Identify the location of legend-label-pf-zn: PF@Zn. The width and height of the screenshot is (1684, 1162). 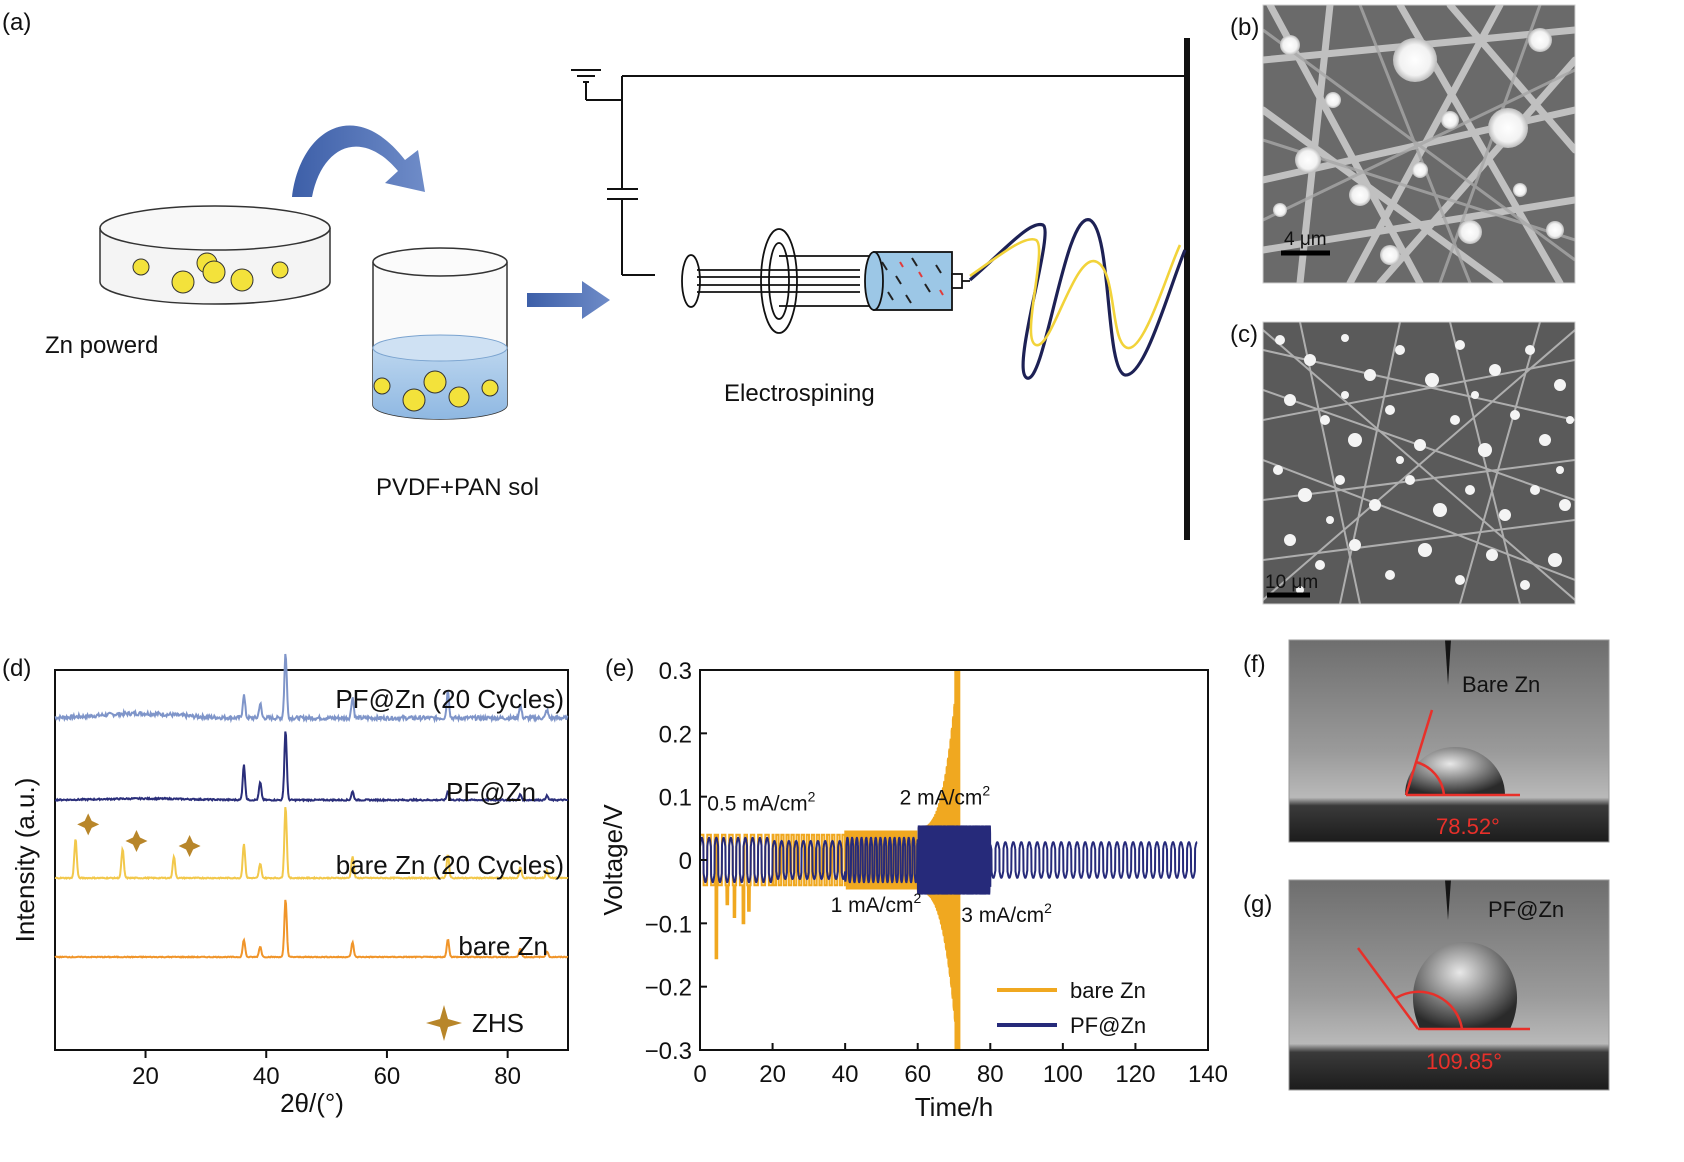
(1108, 1025).